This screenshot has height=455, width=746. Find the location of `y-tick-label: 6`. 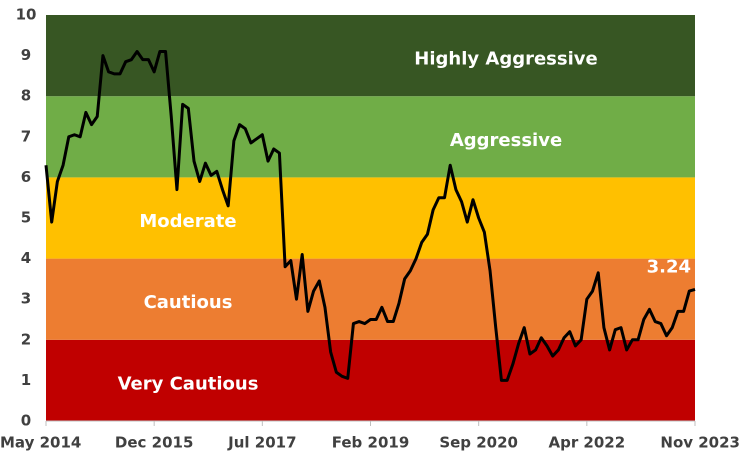

y-tick-label: 6 is located at coordinates (26, 177).